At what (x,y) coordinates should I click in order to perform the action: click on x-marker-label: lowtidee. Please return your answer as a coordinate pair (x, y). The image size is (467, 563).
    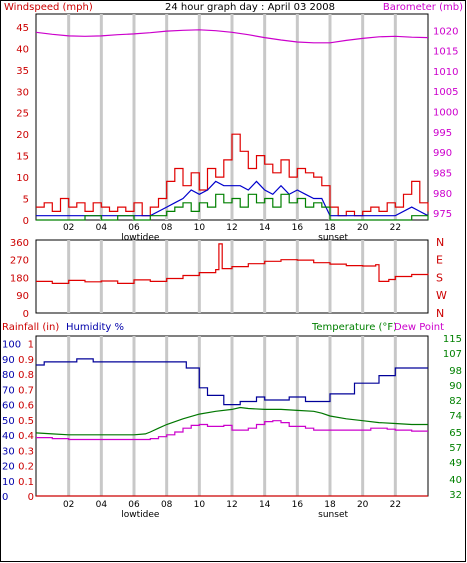
    Looking at the image, I should click on (140, 238).